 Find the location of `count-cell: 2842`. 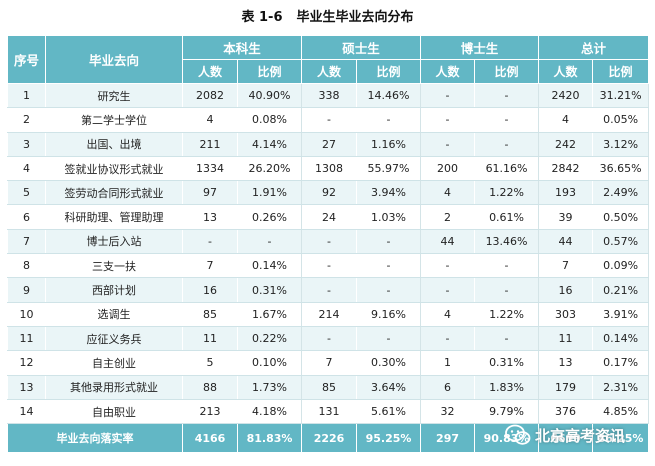

count-cell: 2842 is located at coordinates (566, 168).